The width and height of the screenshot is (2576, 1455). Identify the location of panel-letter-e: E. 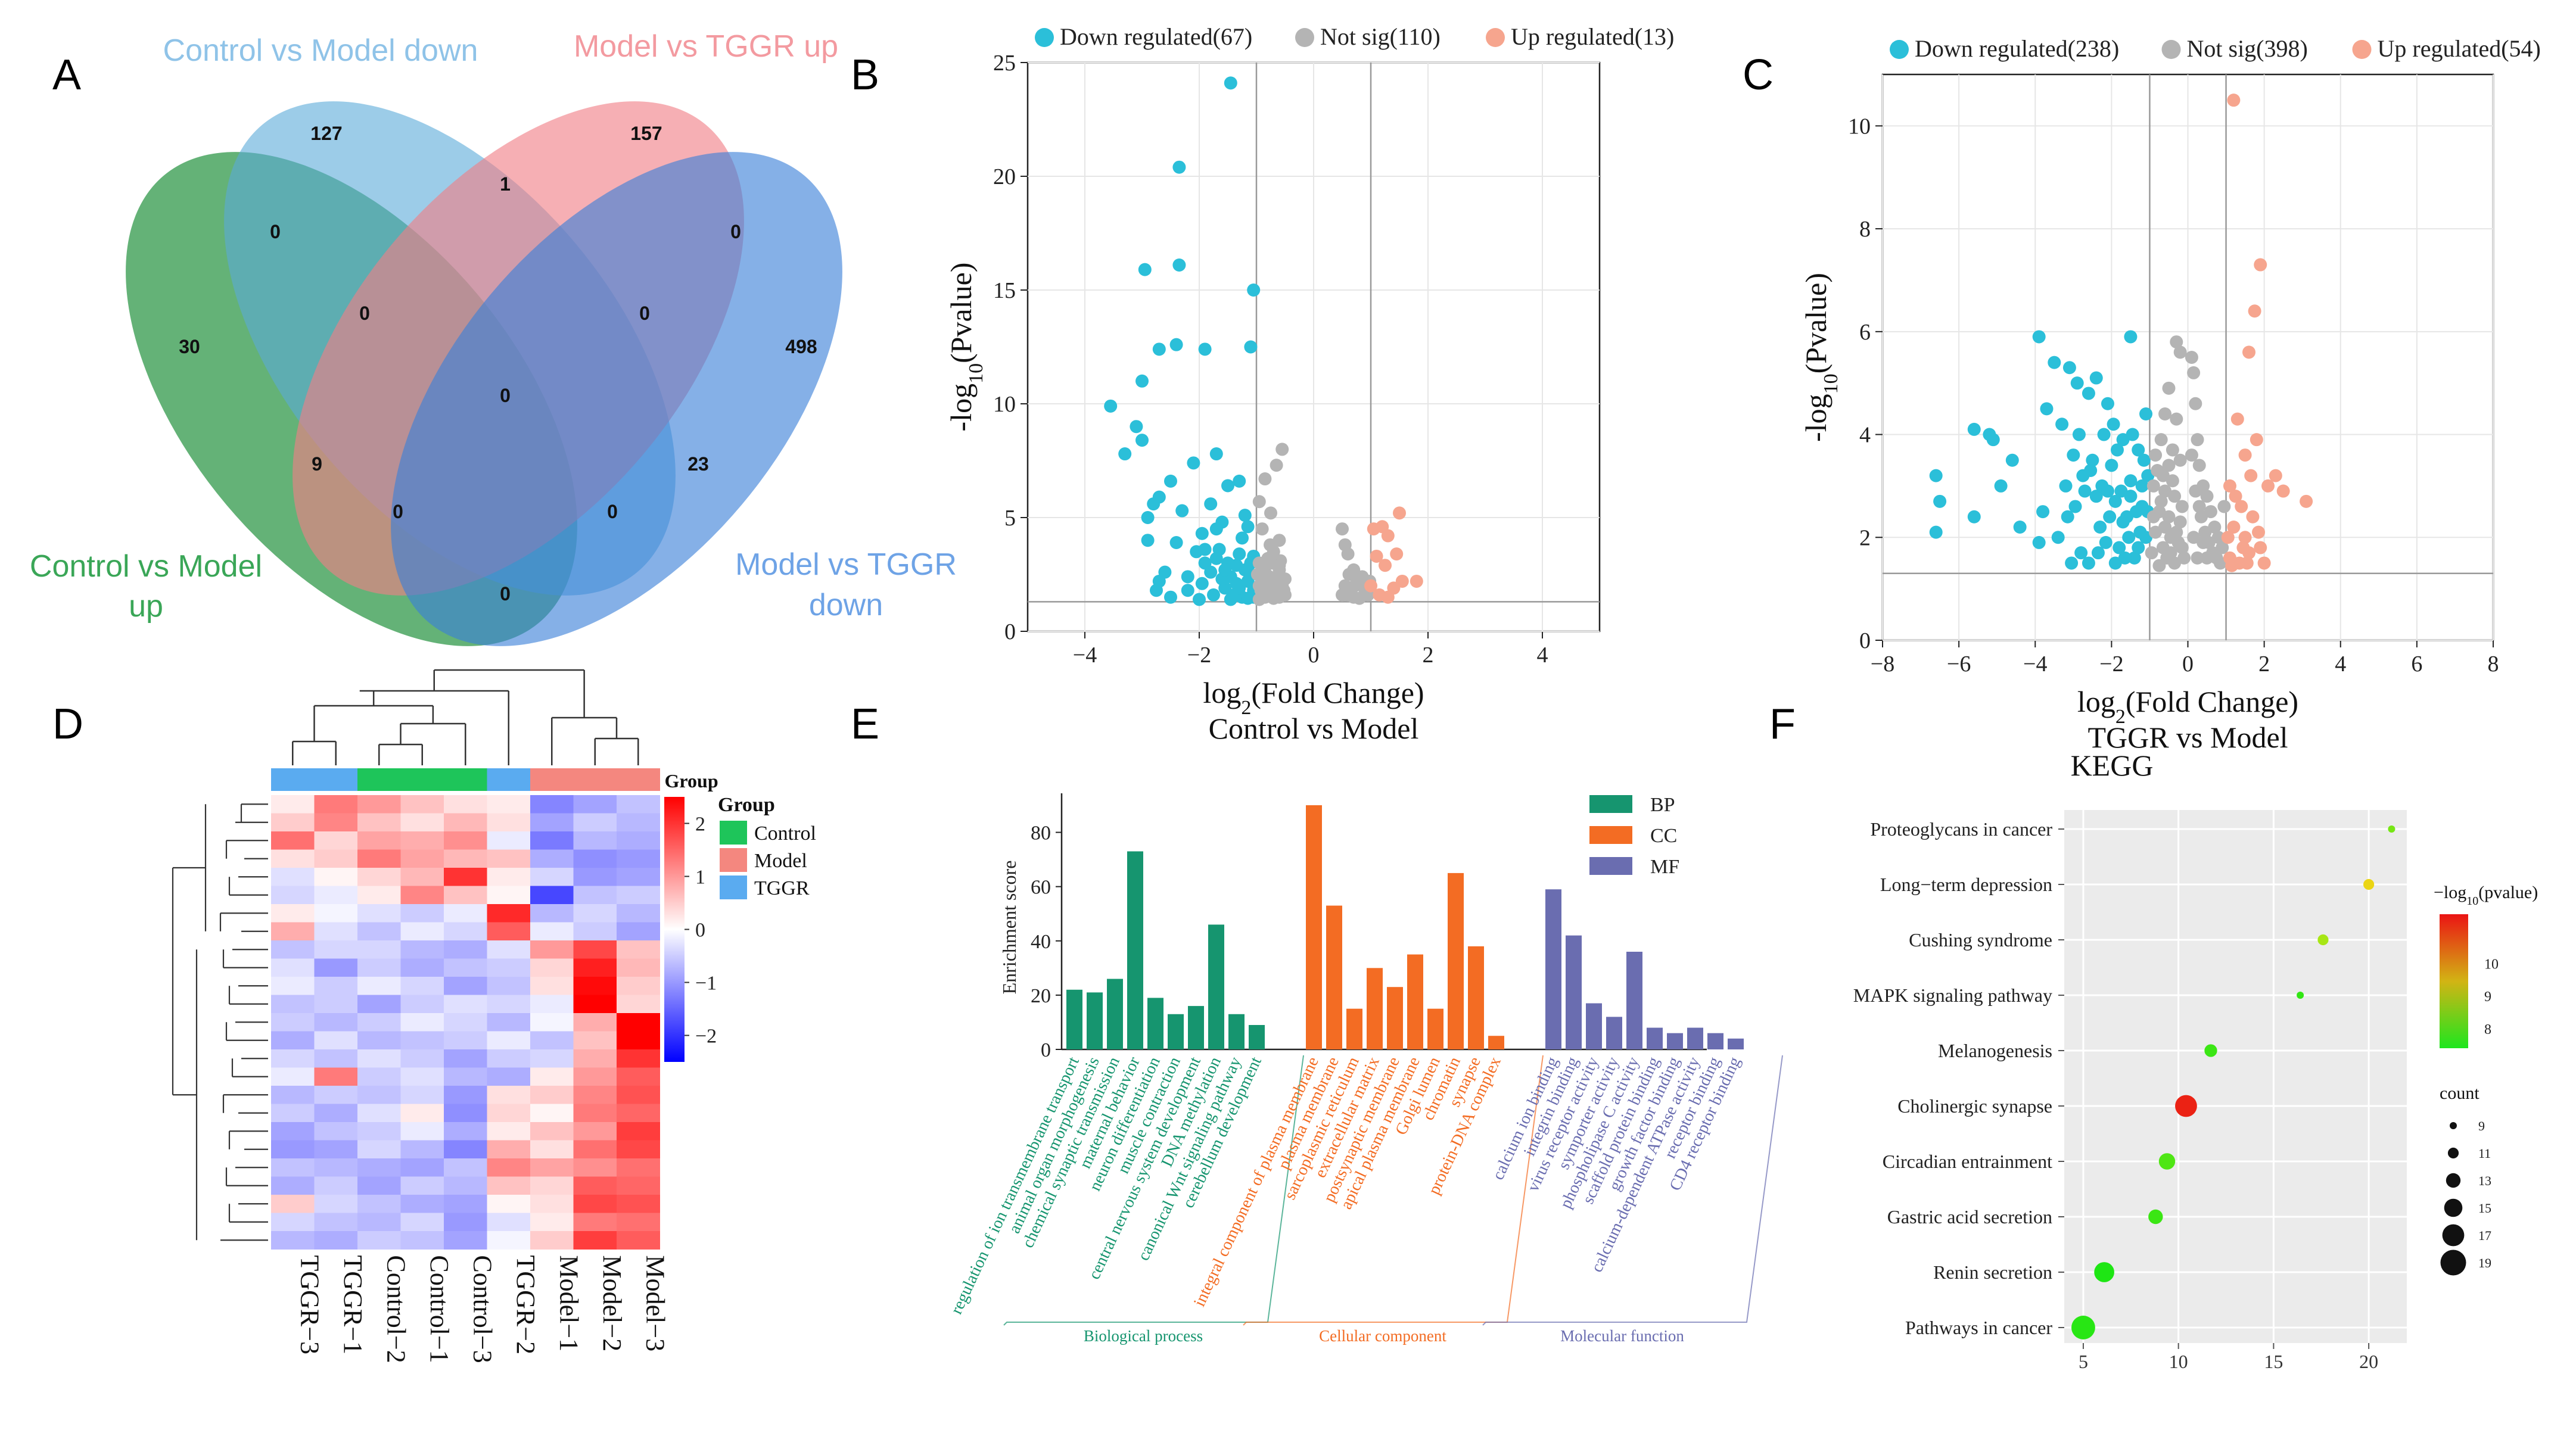
(865, 724).